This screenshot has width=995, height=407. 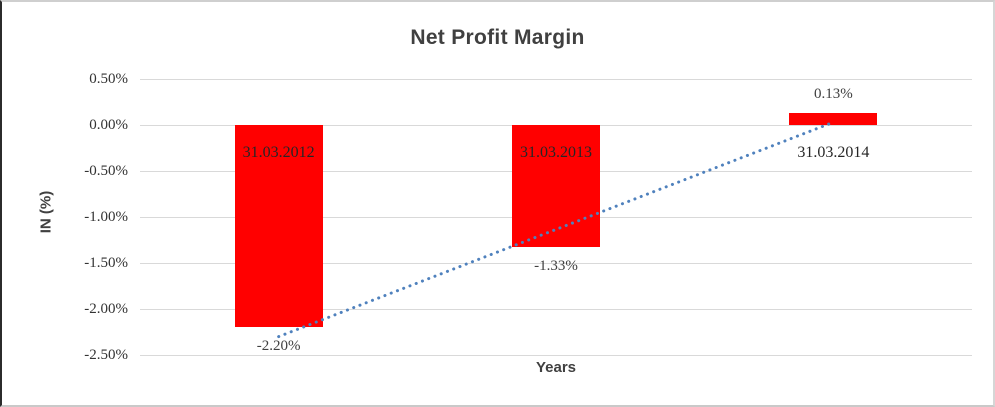 What do you see at coordinates (106, 309) in the screenshot?
I see `y-tick-label: -2.00%` at bounding box center [106, 309].